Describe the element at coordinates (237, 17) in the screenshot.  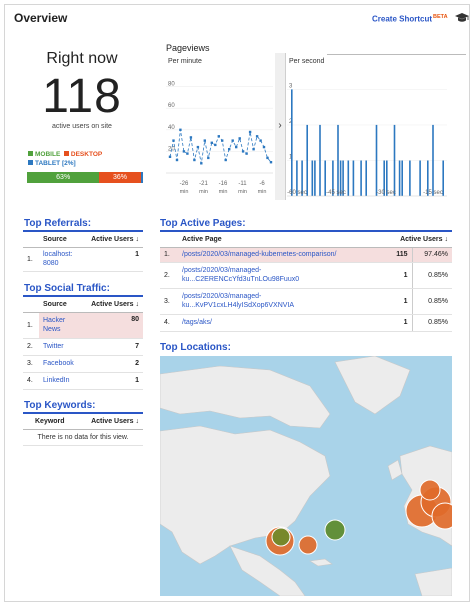
I see `header-bar: Overview Create ShortcutBETA` at that location.